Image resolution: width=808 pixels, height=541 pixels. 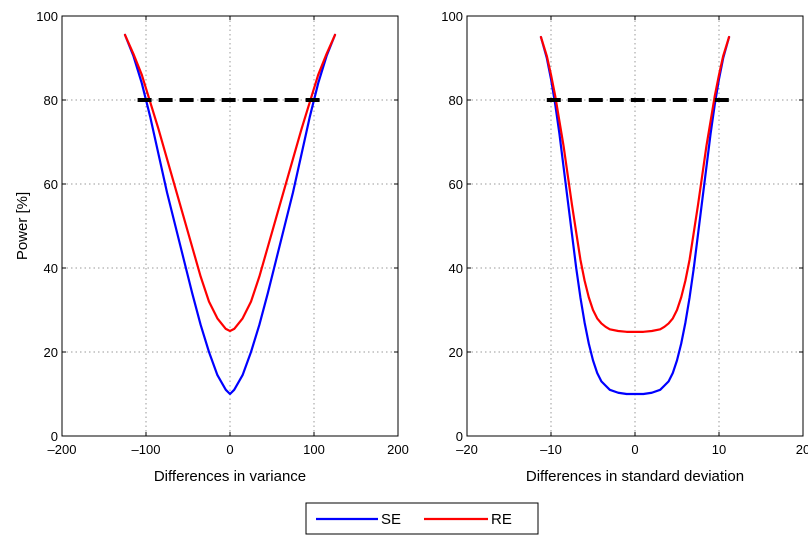 I want to click on variance-y-tick-label: 80, so click(x=51, y=100).